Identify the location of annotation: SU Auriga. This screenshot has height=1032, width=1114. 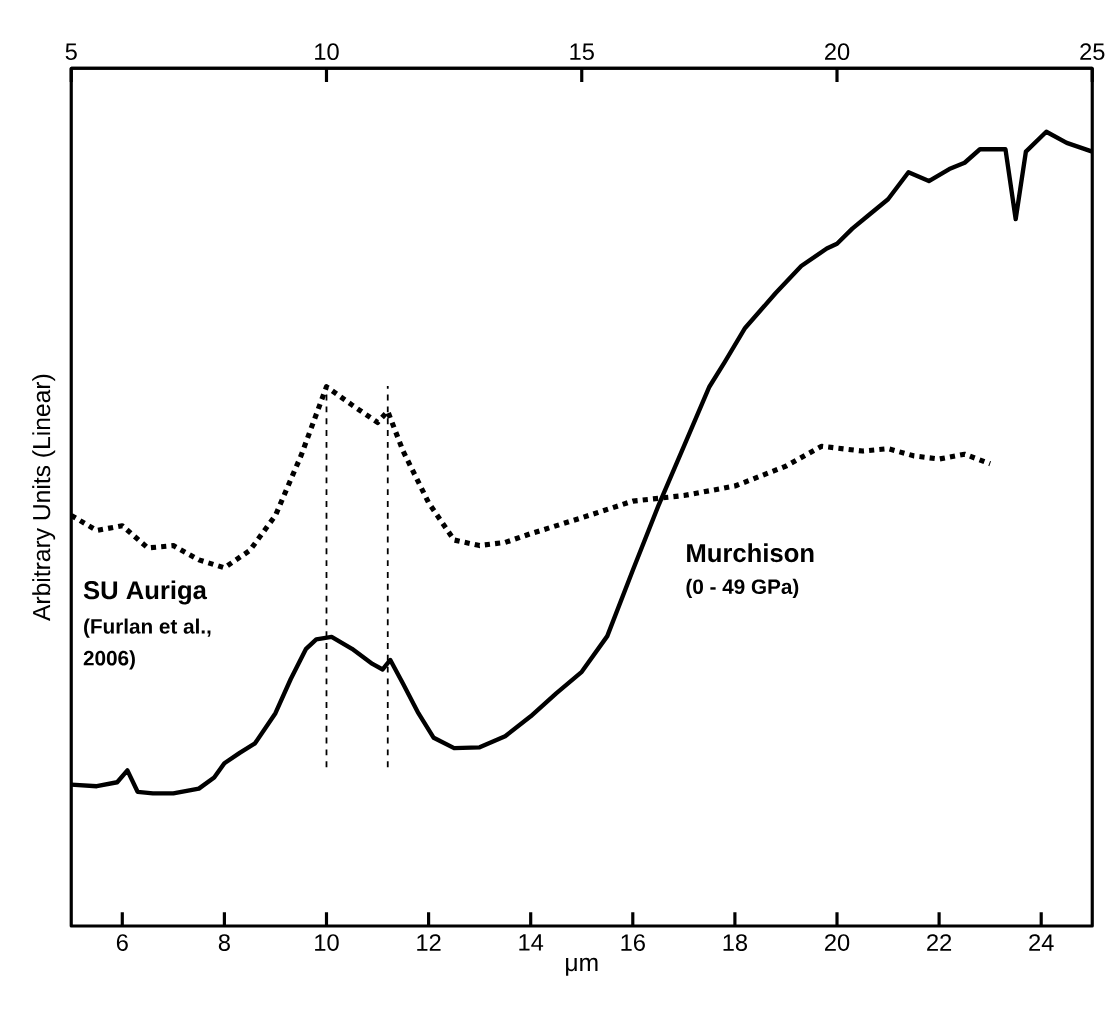
(145, 592).